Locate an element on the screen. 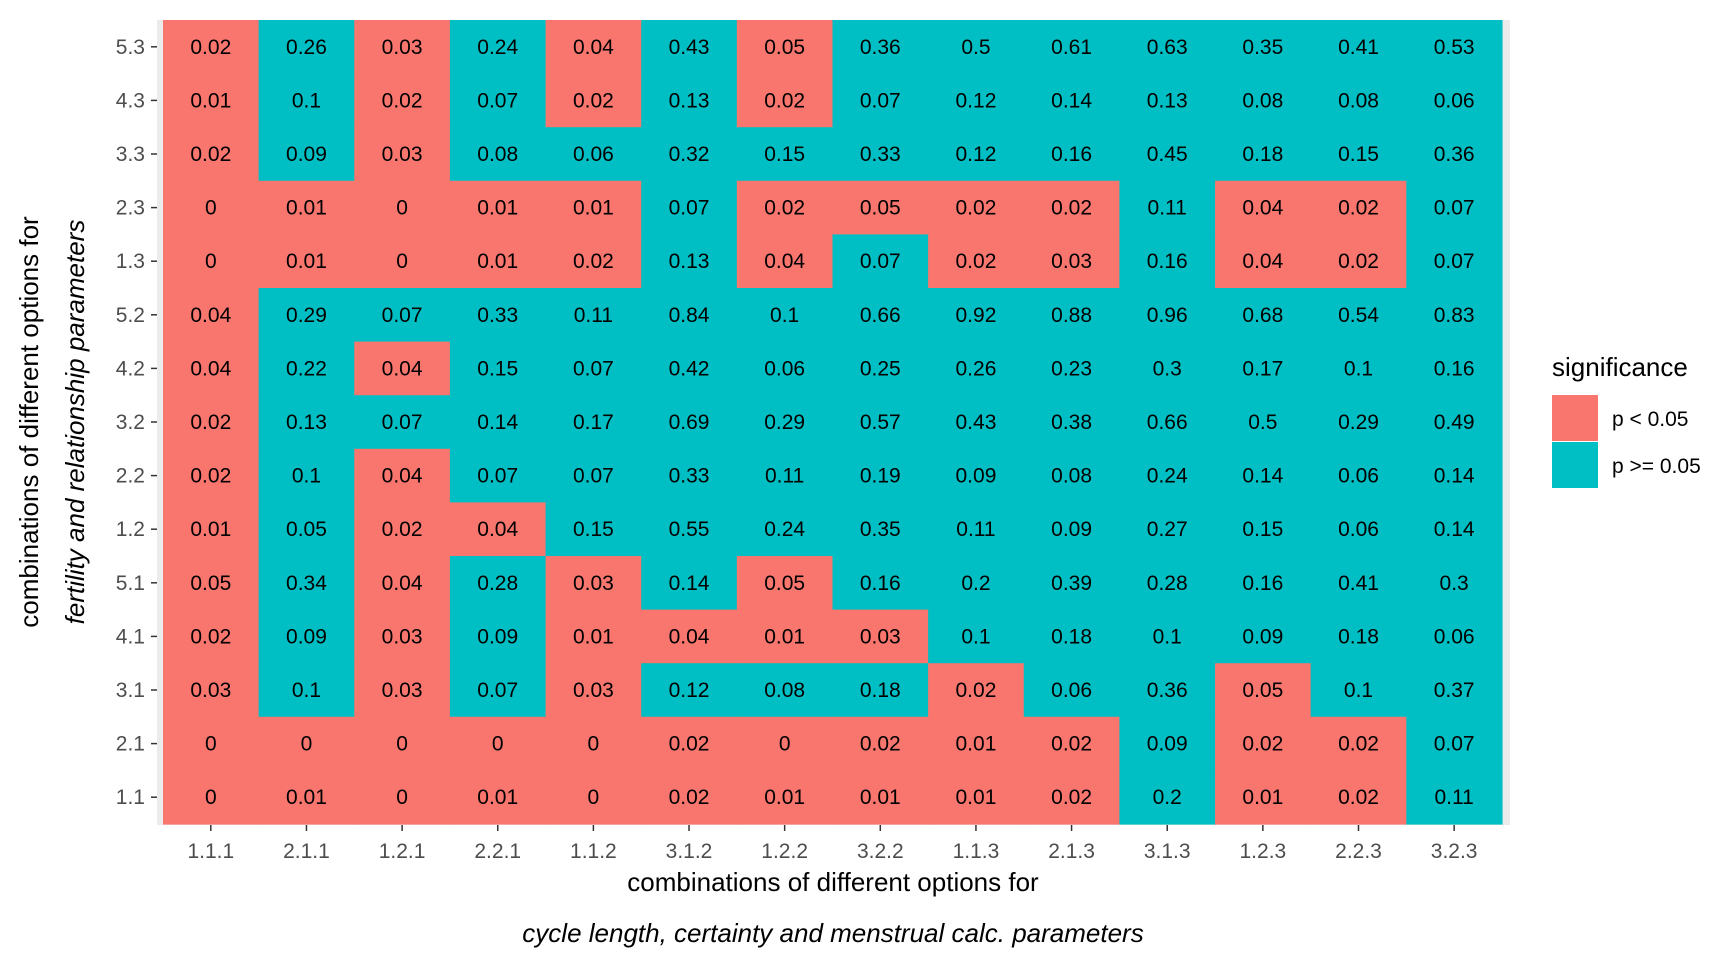 The width and height of the screenshot is (1728, 960). x-axis-tick-label: 3.2.2 is located at coordinates (880, 851).